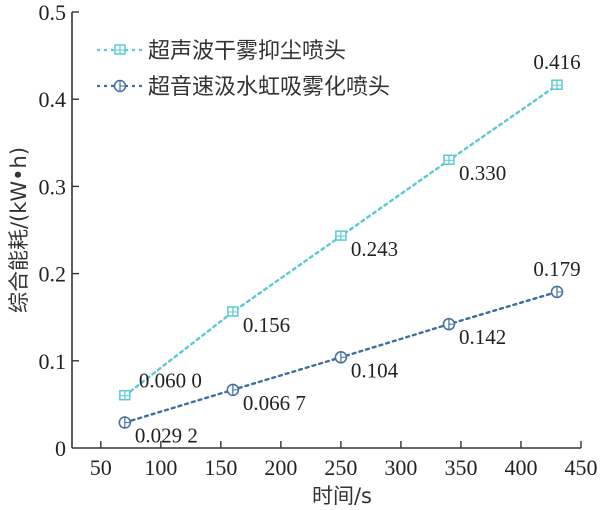 This screenshot has width=600, height=510. What do you see at coordinates (160, 467) in the screenshot?
I see `x-tick-label: 100` at bounding box center [160, 467].